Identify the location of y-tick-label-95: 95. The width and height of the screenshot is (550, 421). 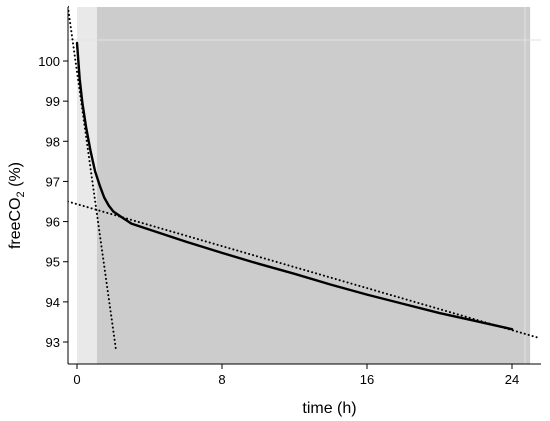
(53, 262).